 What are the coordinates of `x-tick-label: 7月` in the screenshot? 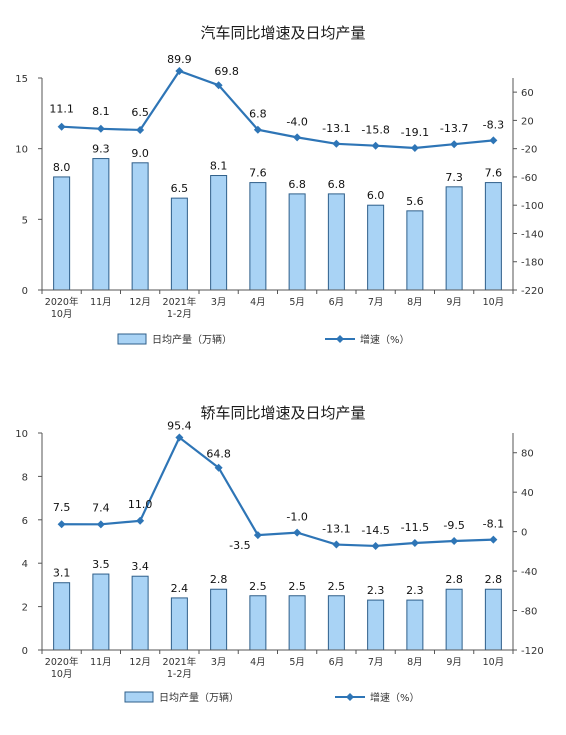 It's located at (376, 302).